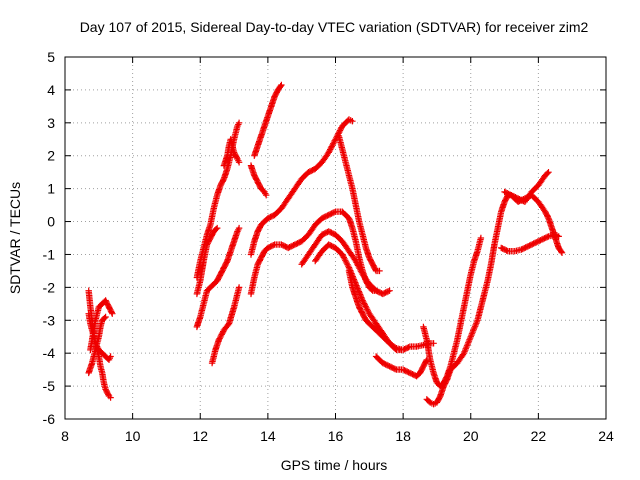 The height and width of the screenshot is (480, 640). What do you see at coordinates (15, 238) in the screenshot?
I see `y-axis-label: SDTVAR / TECUs` at bounding box center [15, 238].